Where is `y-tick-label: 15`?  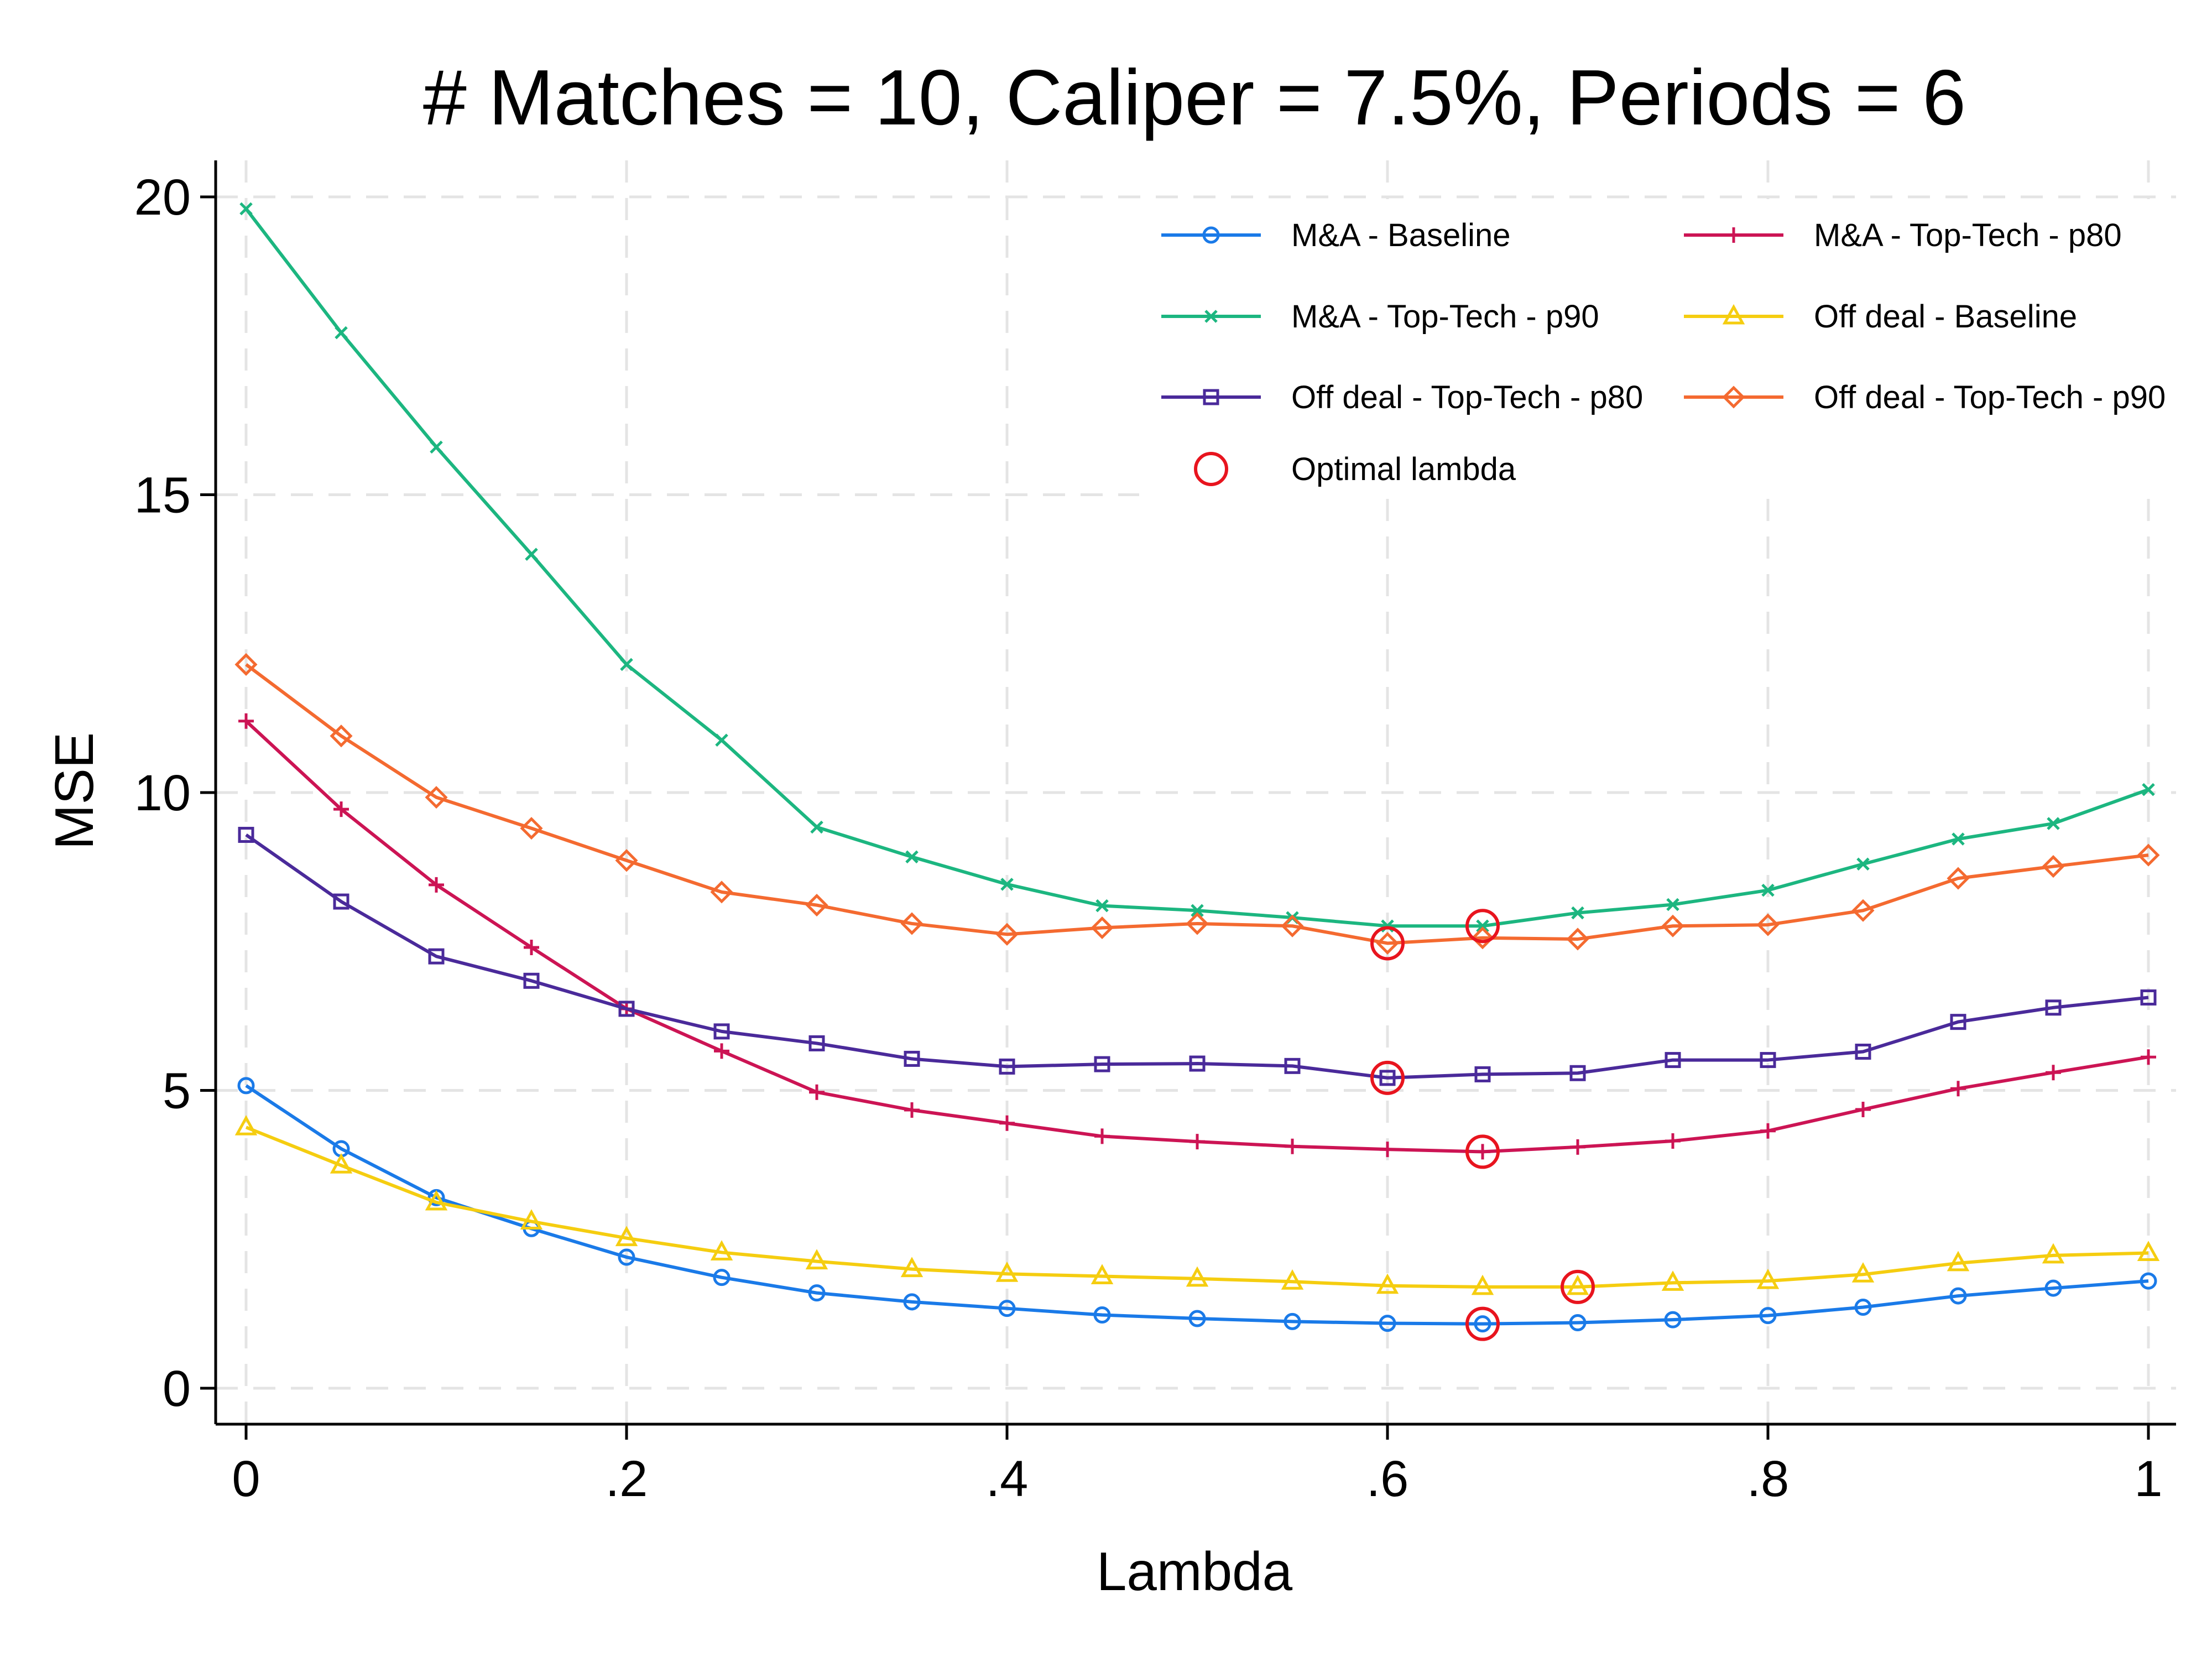 y-tick-label: 15 is located at coordinates (162, 495).